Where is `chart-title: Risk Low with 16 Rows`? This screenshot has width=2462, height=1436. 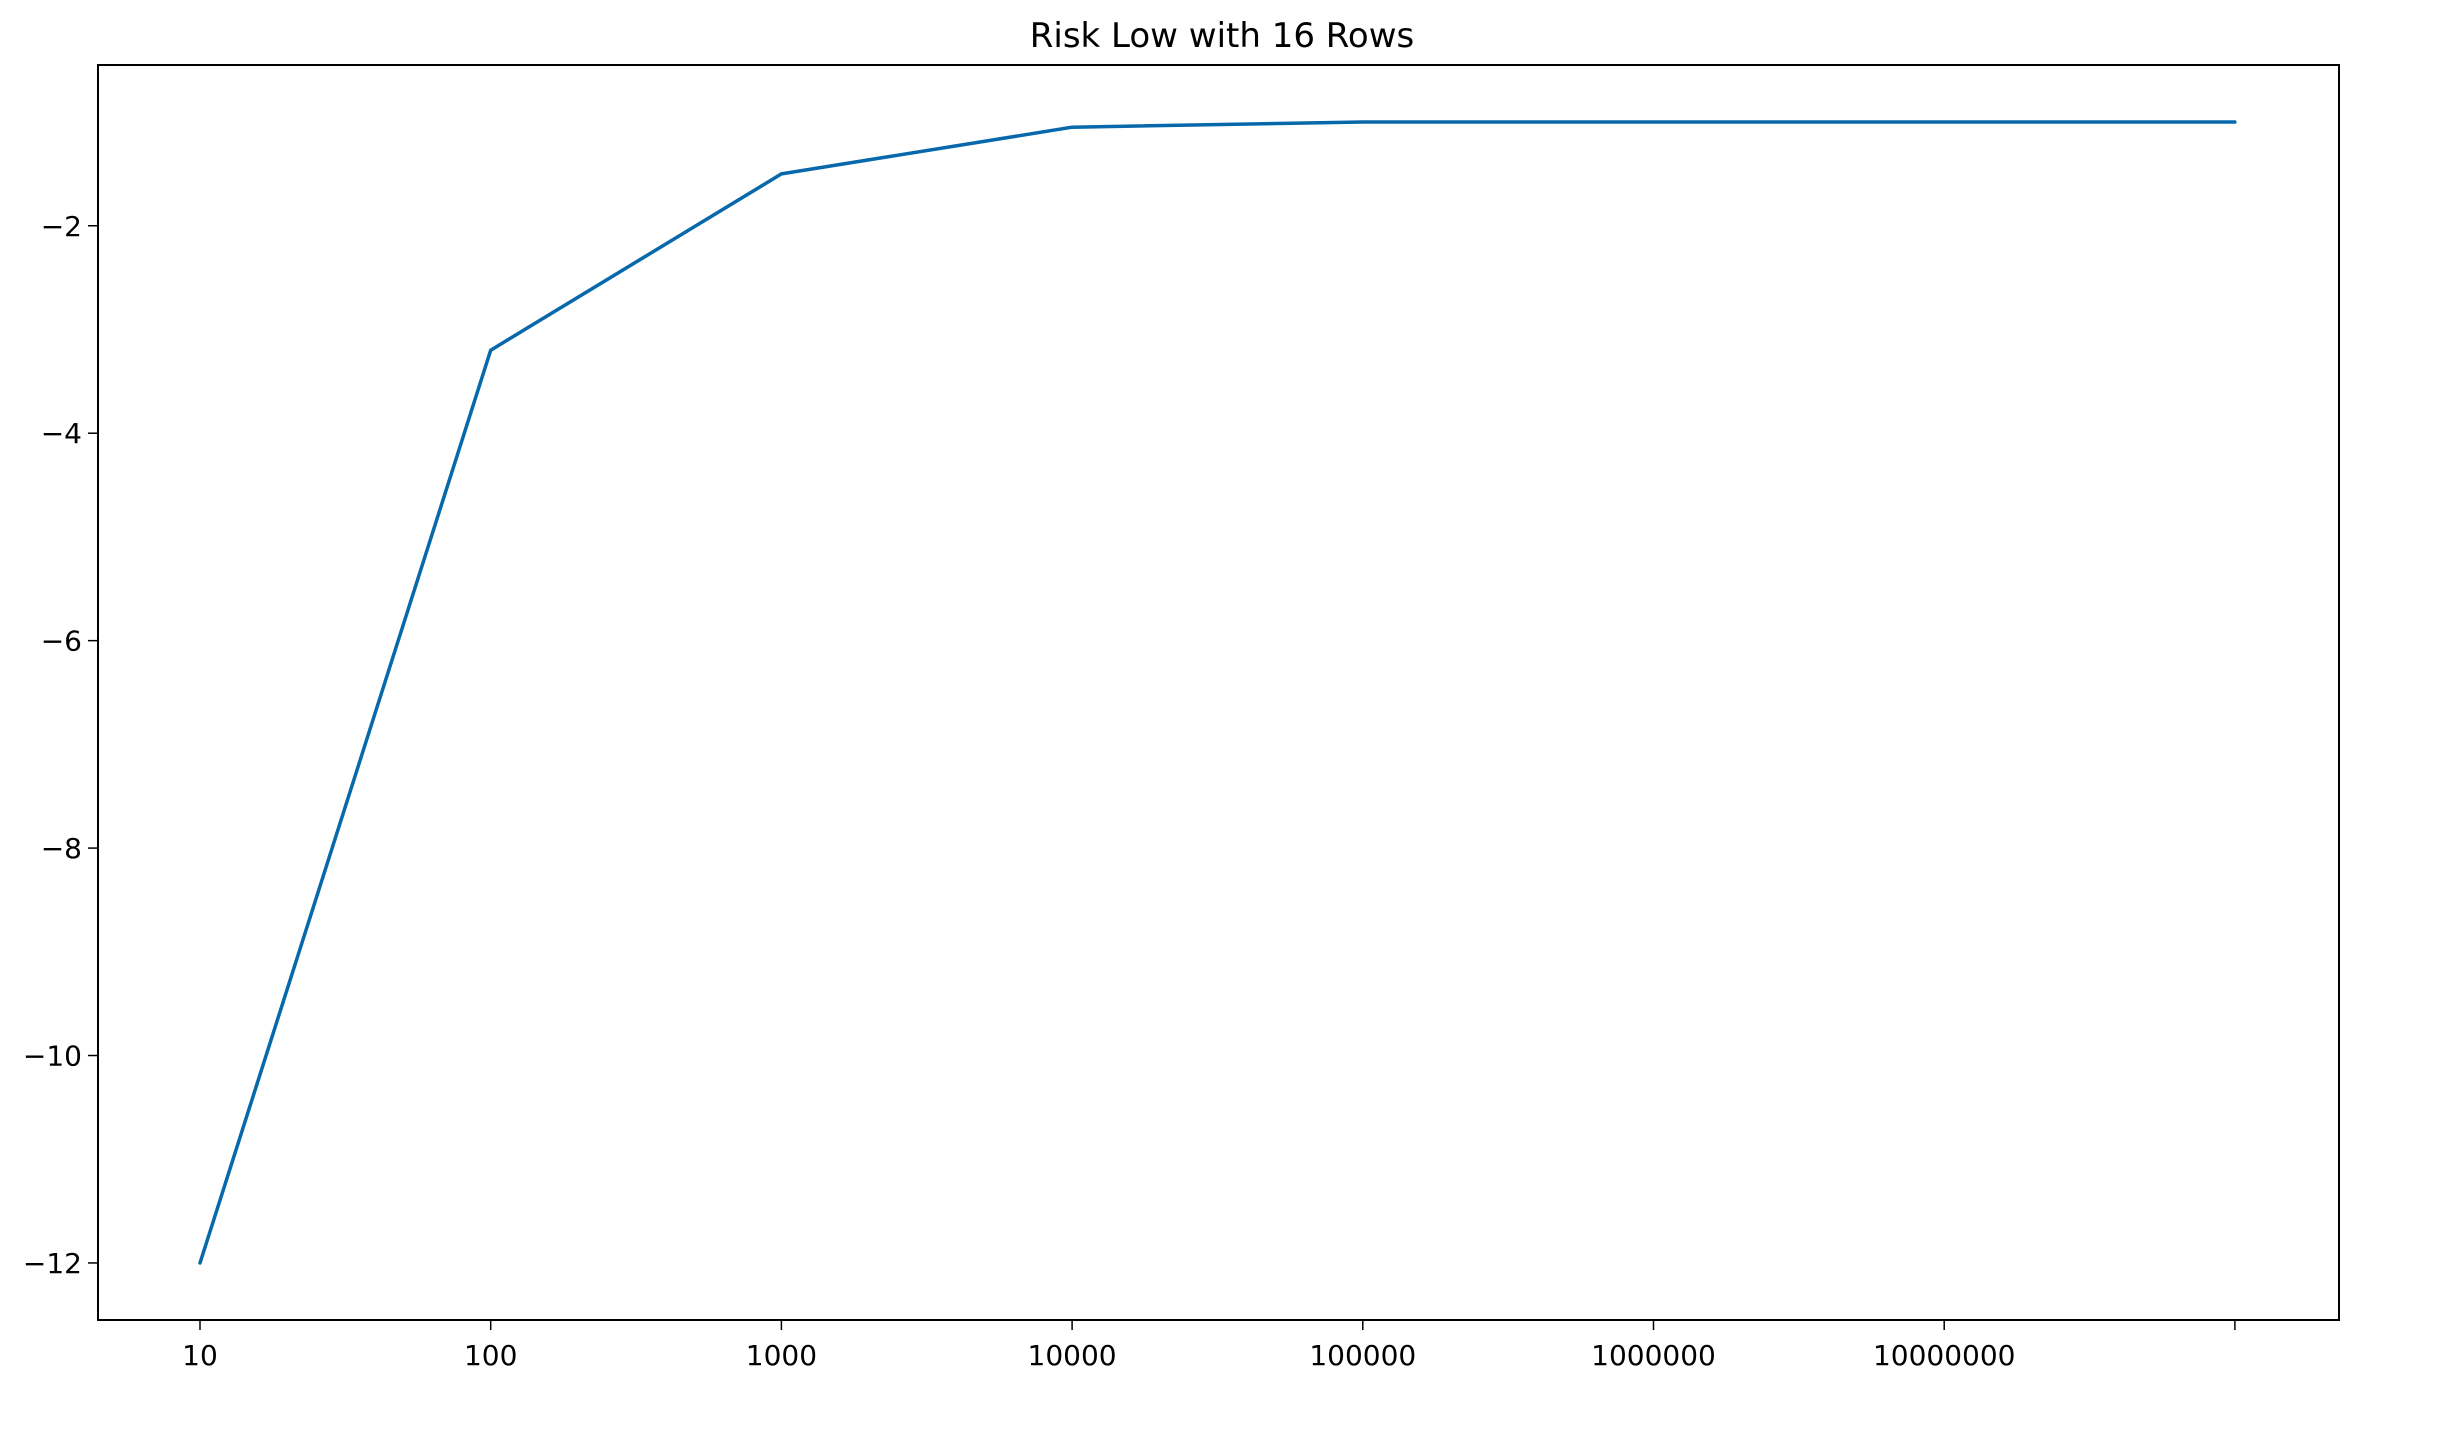
chart-title: Risk Low with 16 Rows is located at coordinates (1222, 36).